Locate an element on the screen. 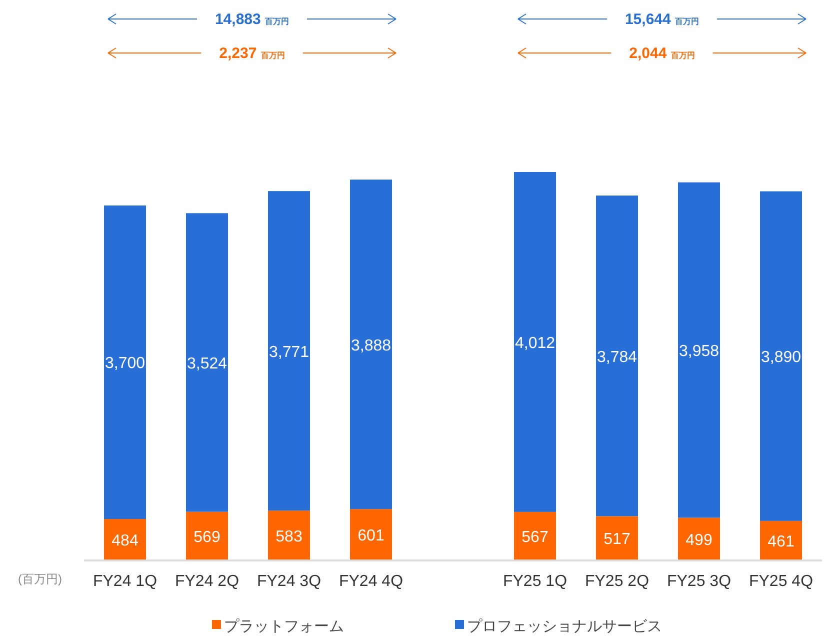 This screenshot has width=827, height=640. data-label: 3,700 is located at coordinates (125, 363).